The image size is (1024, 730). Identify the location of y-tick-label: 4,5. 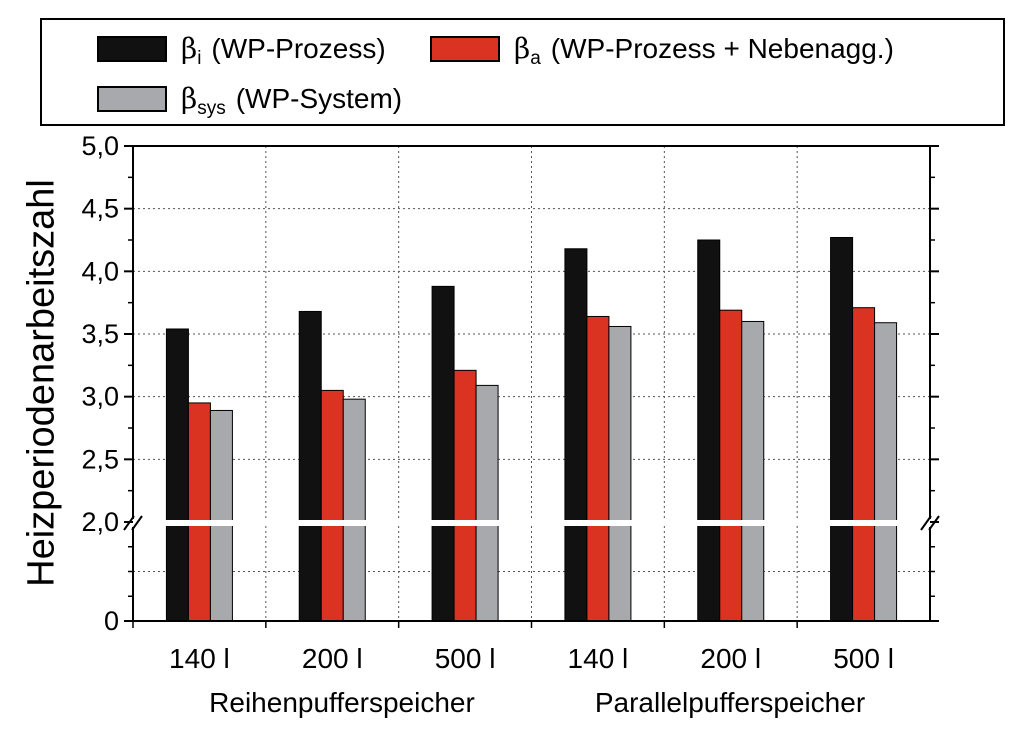
(100, 209).